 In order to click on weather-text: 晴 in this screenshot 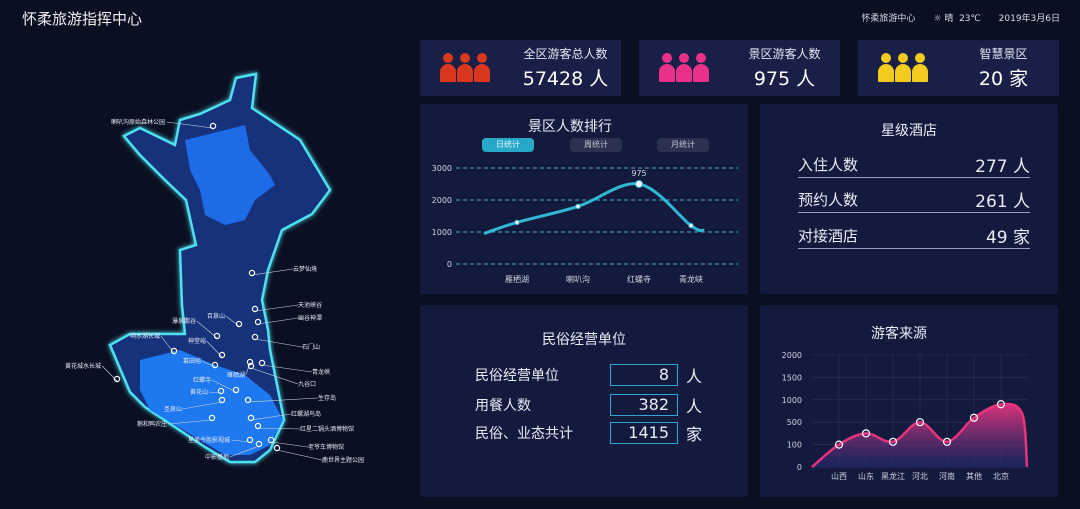, I will do `click(949, 19)`.